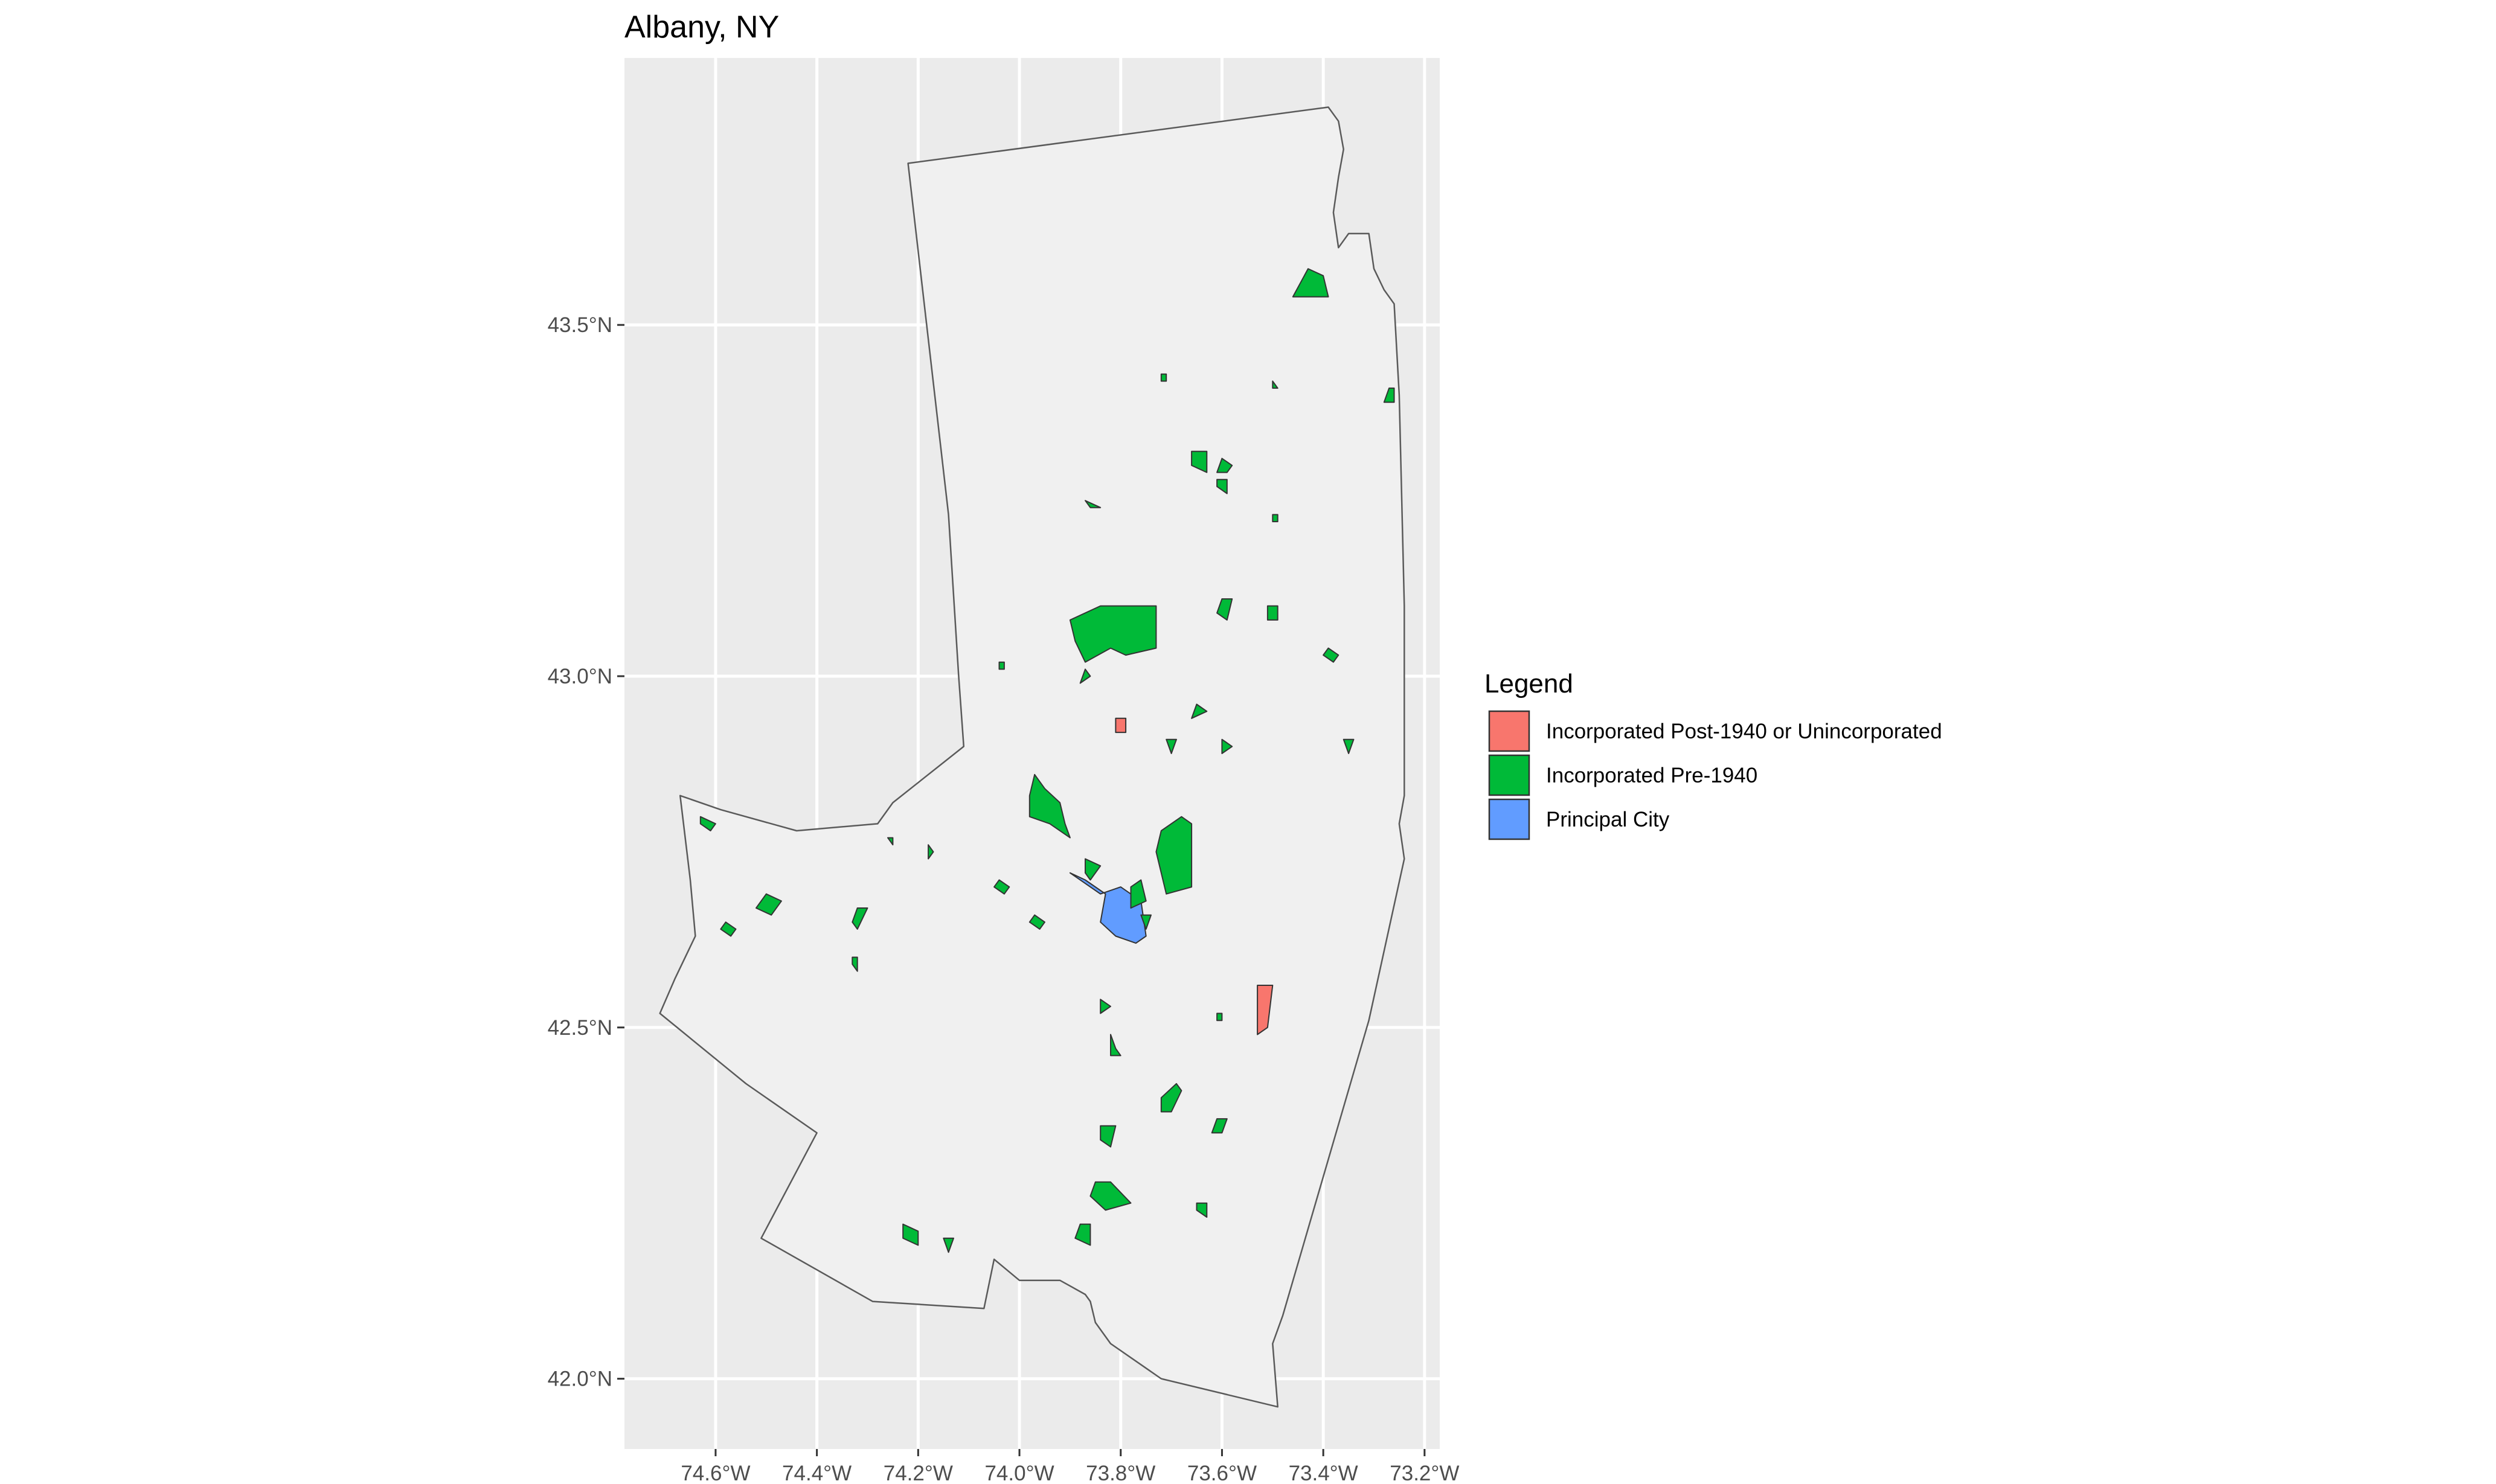 This screenshot has height=1484, width=2496. What do you see at coordinates (580, 325) in the screenshot?
I see `y-tick-label-0: 43.5°N` at bounding box center [580, 325].